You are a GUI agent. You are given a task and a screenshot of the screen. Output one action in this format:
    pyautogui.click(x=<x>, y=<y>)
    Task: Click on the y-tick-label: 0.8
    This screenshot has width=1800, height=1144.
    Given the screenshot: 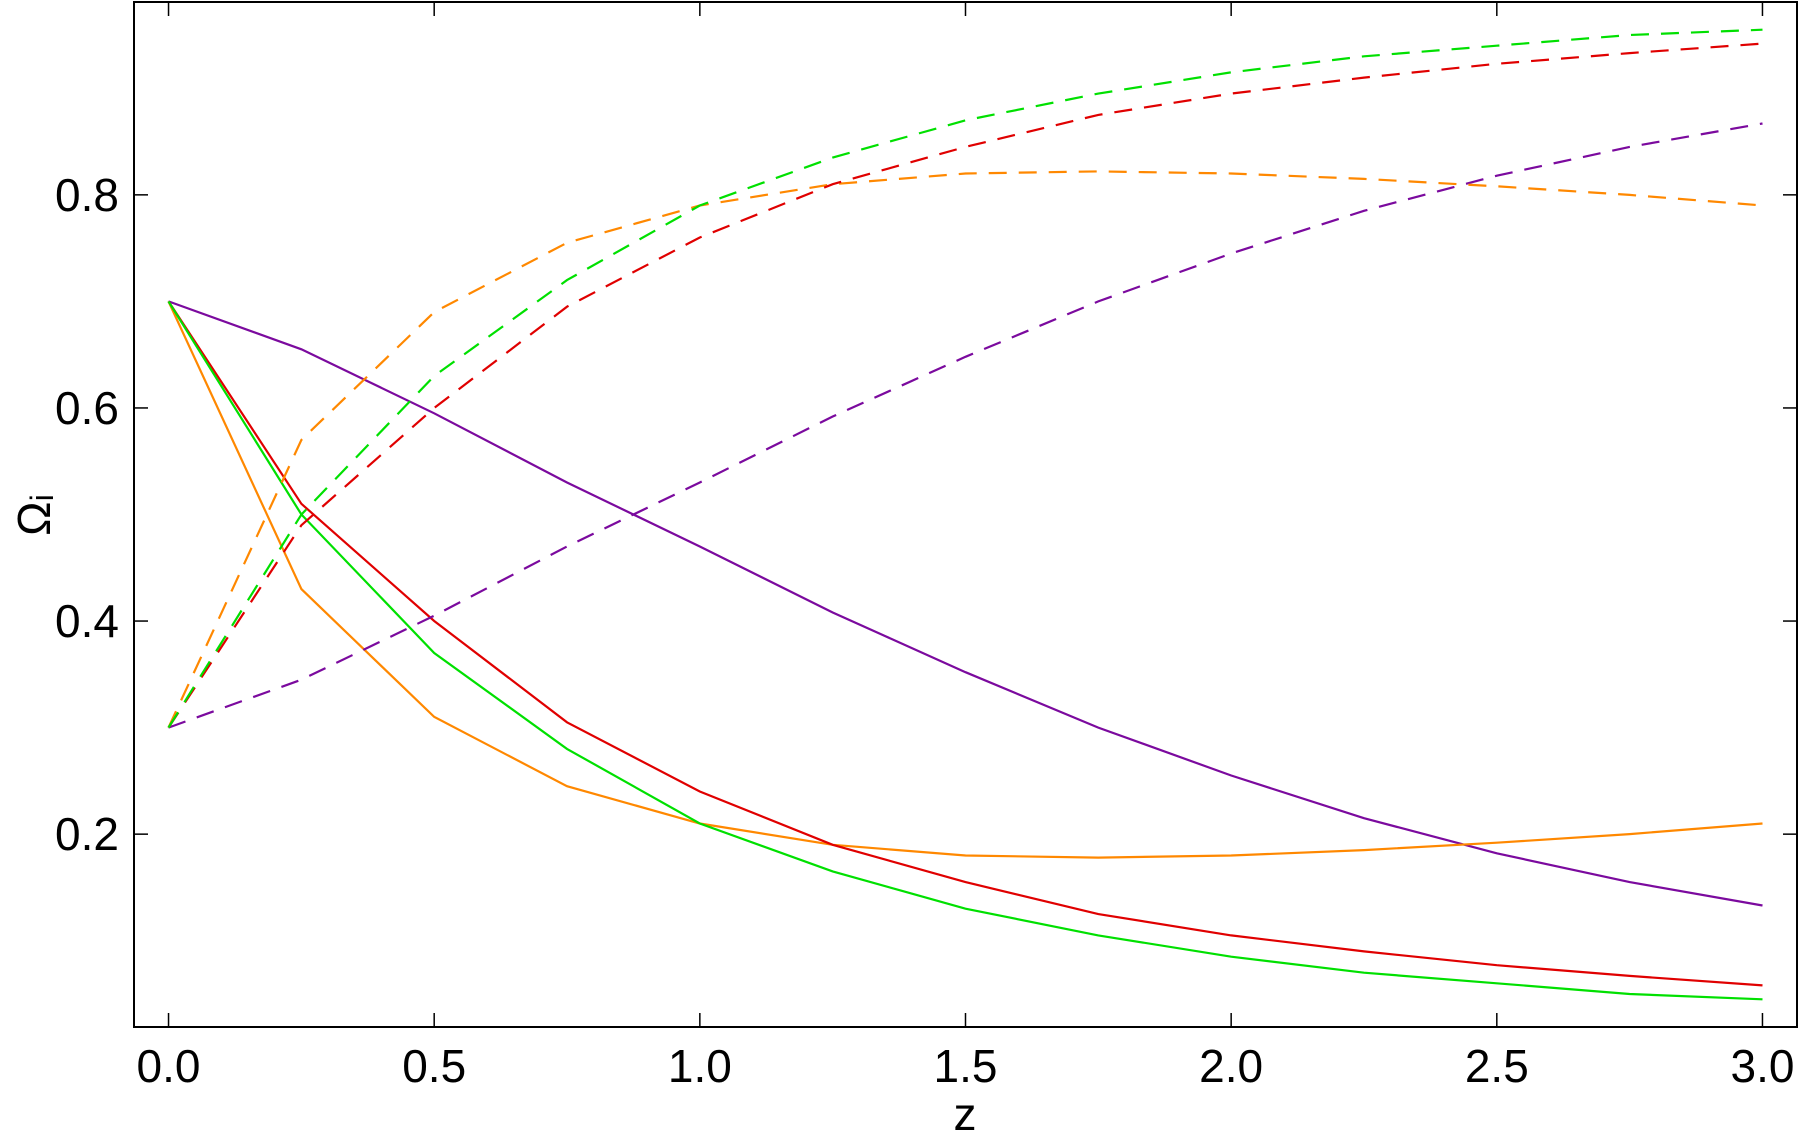 What is the action you would take?
    pyautogui.click(x=87, y=195)
    